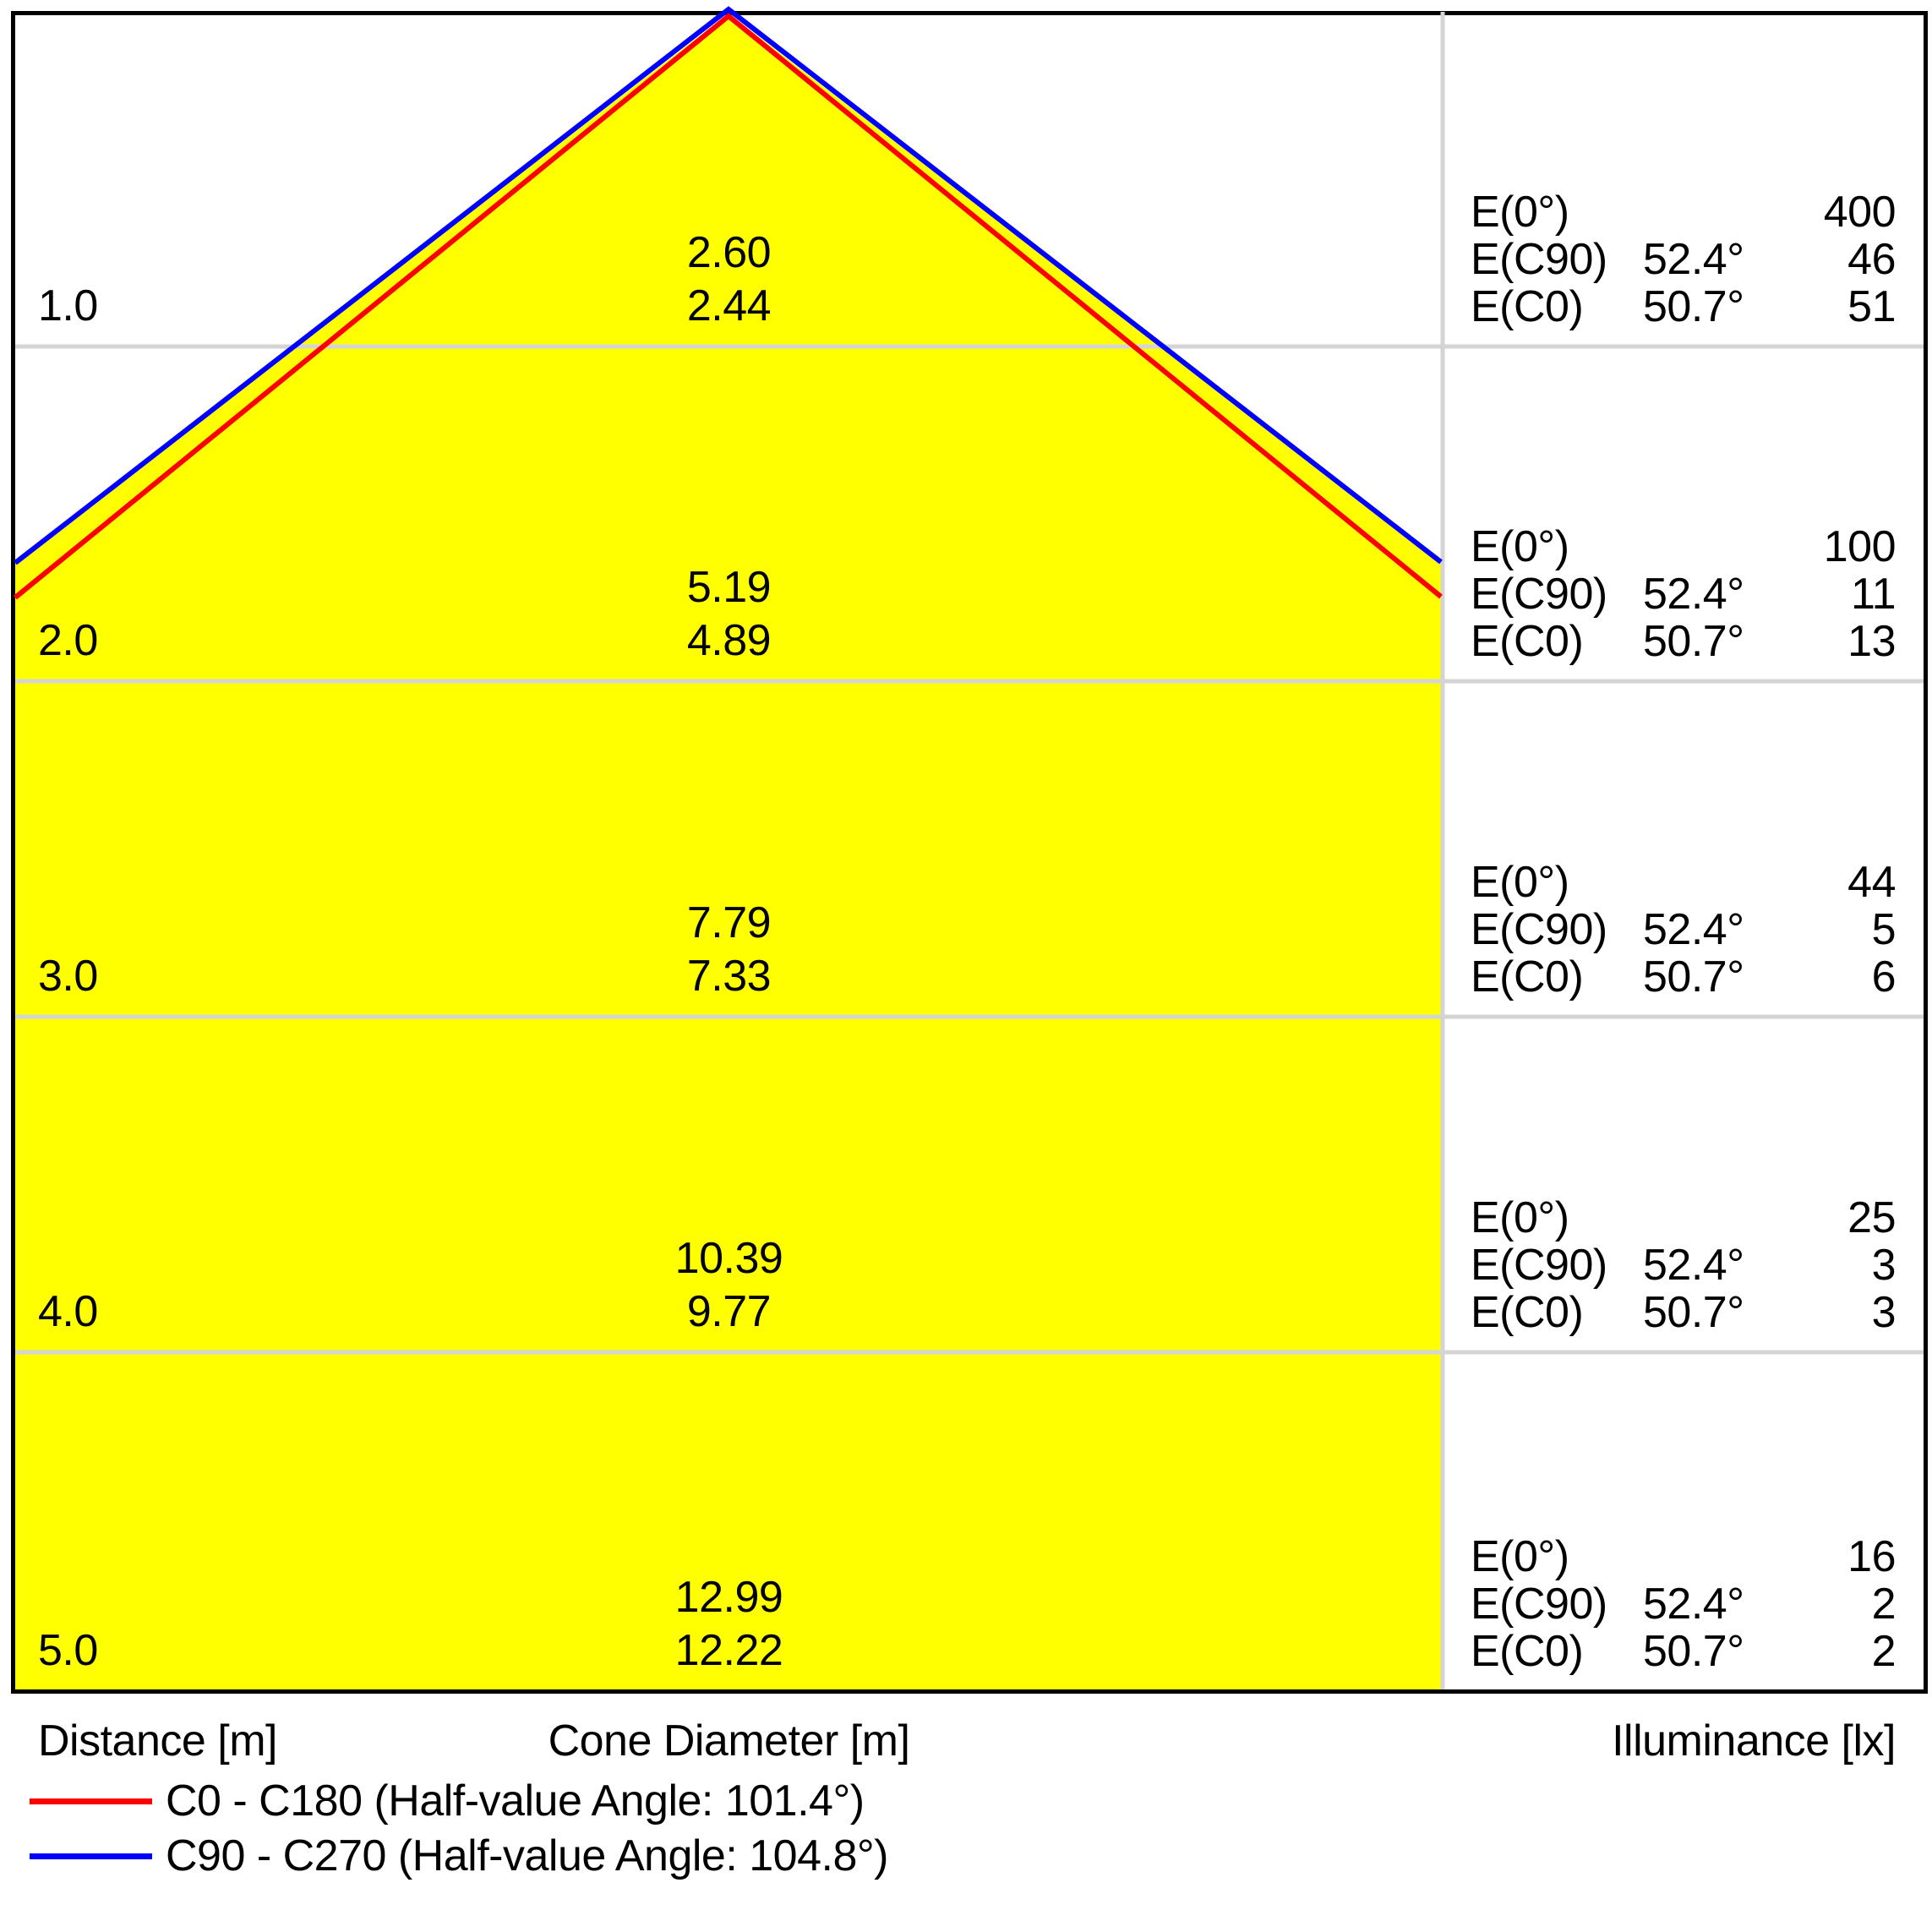  What do you see at coordinates (1683, 1218) in the screenshot?
I see `e0-row: E(0°) 25` at bounding box center [1683, 1218].